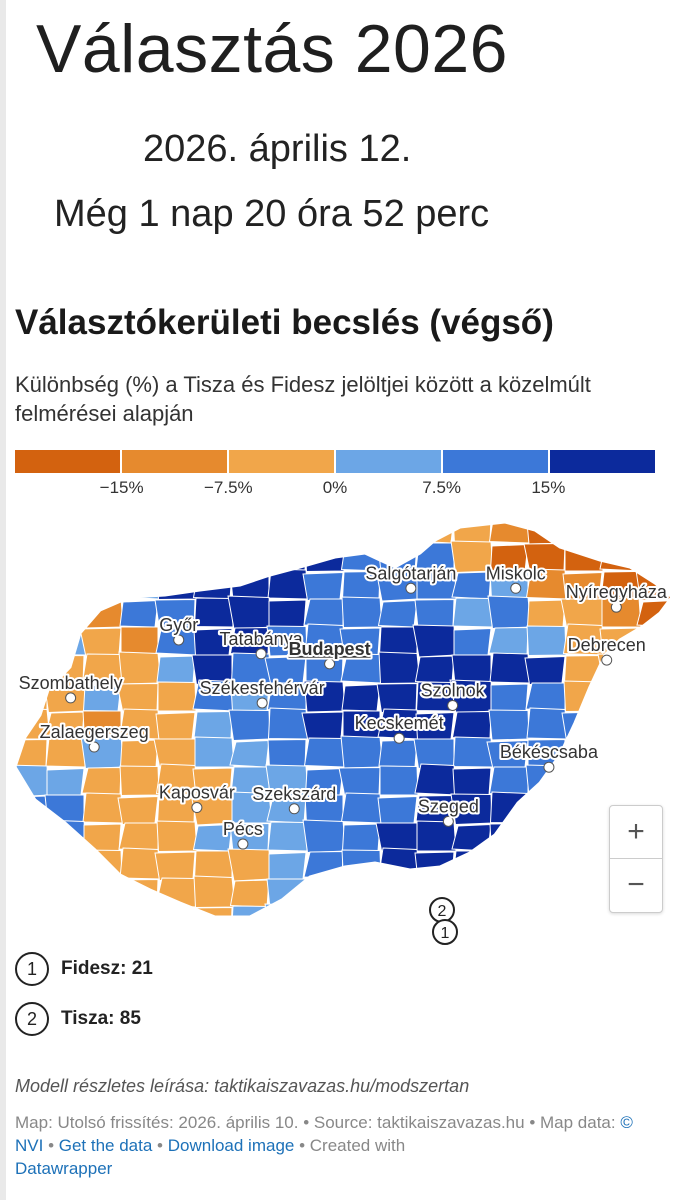  Describe the element at coordinates (636, 884) in the screenshot. I see `zoom-out-button: −` at that location.